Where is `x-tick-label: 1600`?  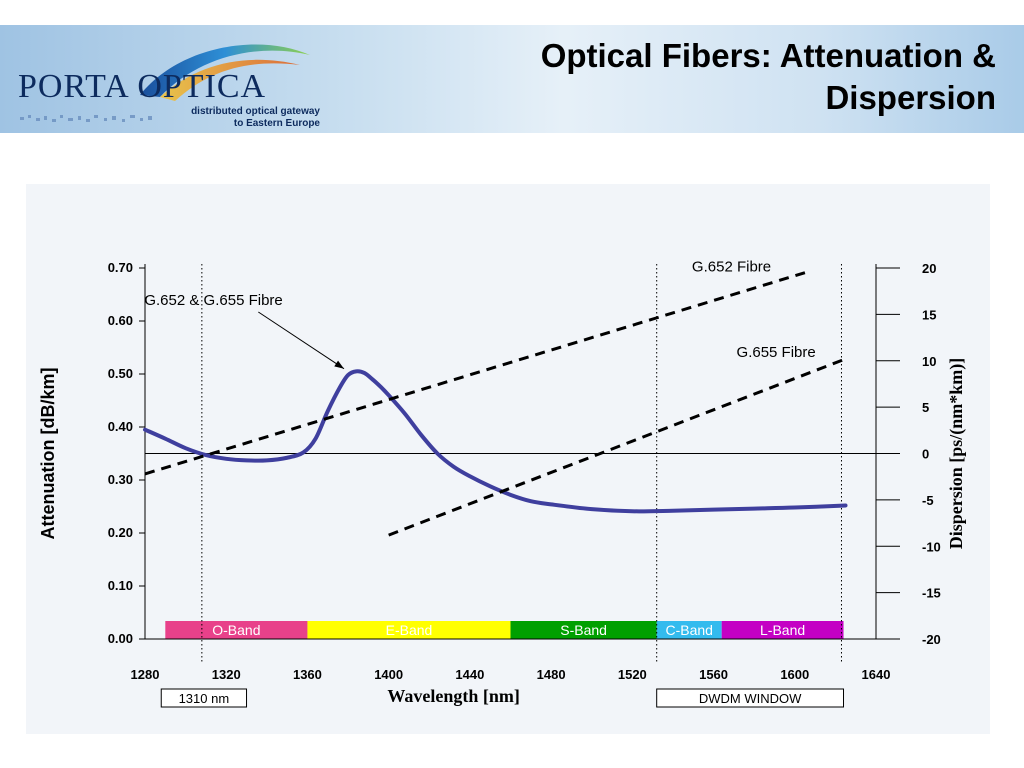 x-tick-label: 1600 is located at coordinates (794, 674).